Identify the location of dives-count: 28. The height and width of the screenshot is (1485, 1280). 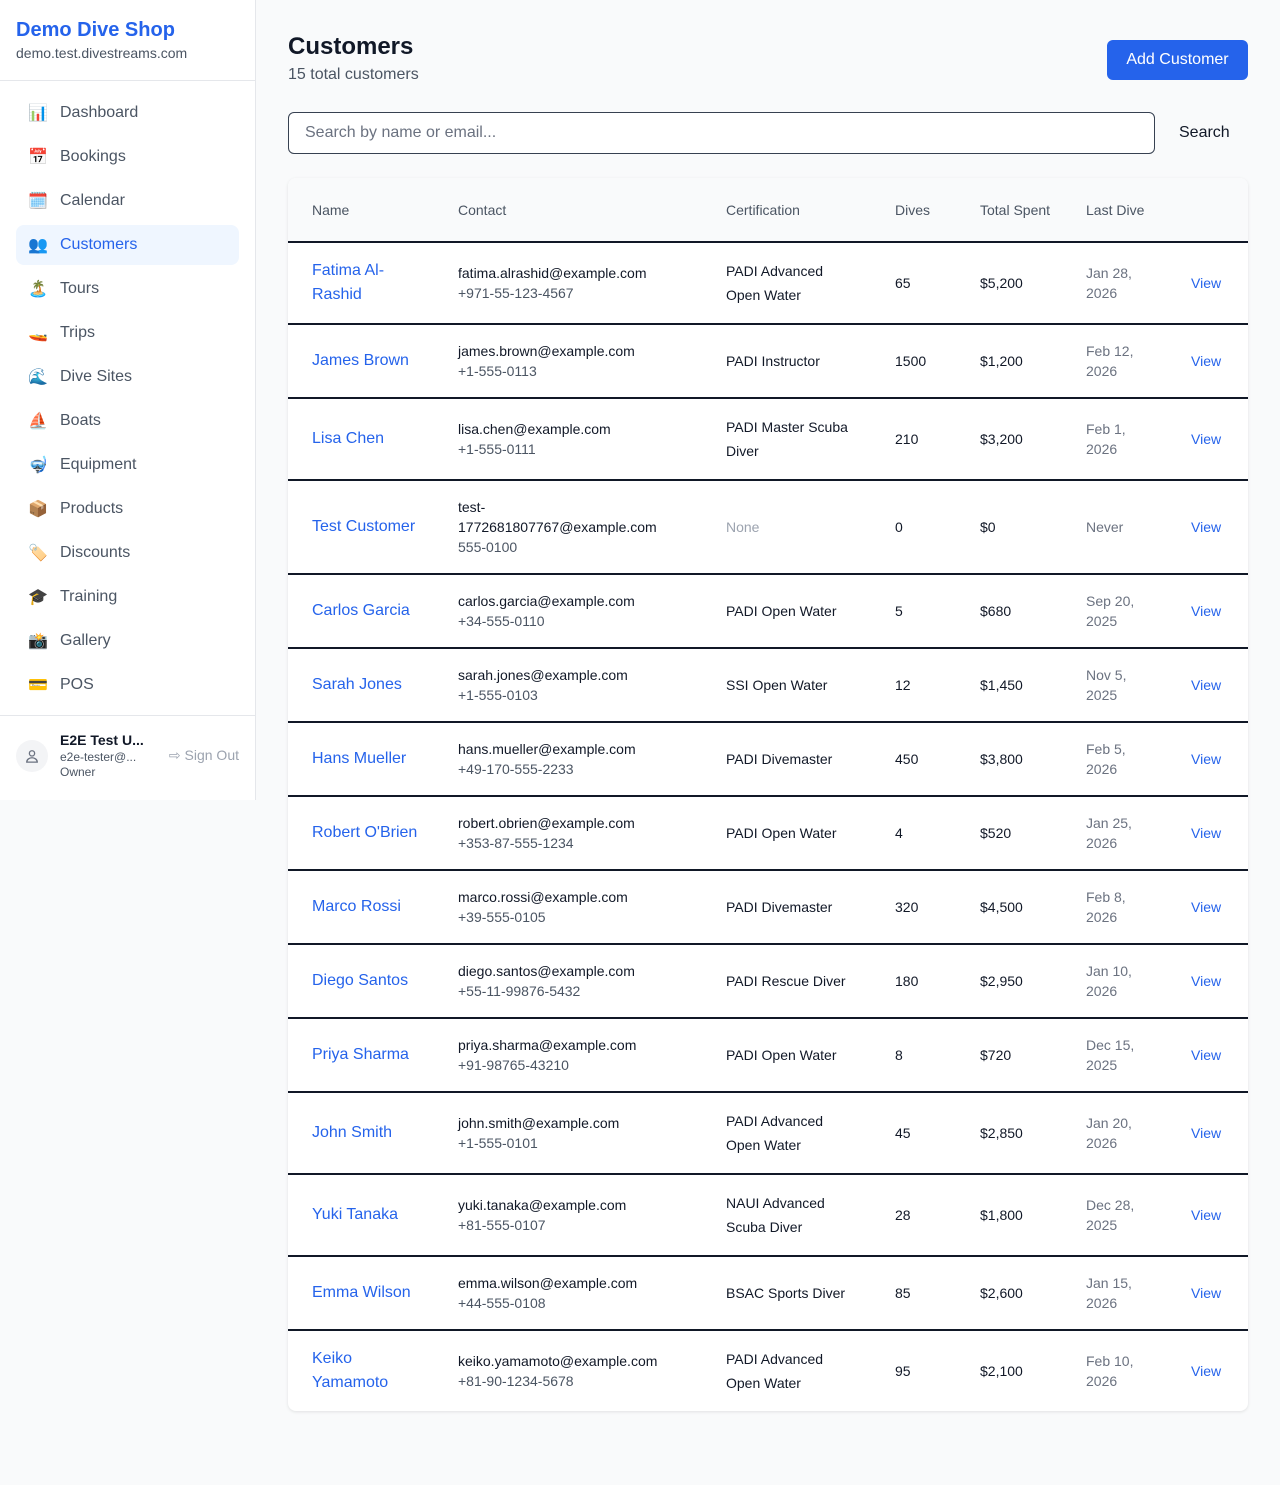
(913, 1214).